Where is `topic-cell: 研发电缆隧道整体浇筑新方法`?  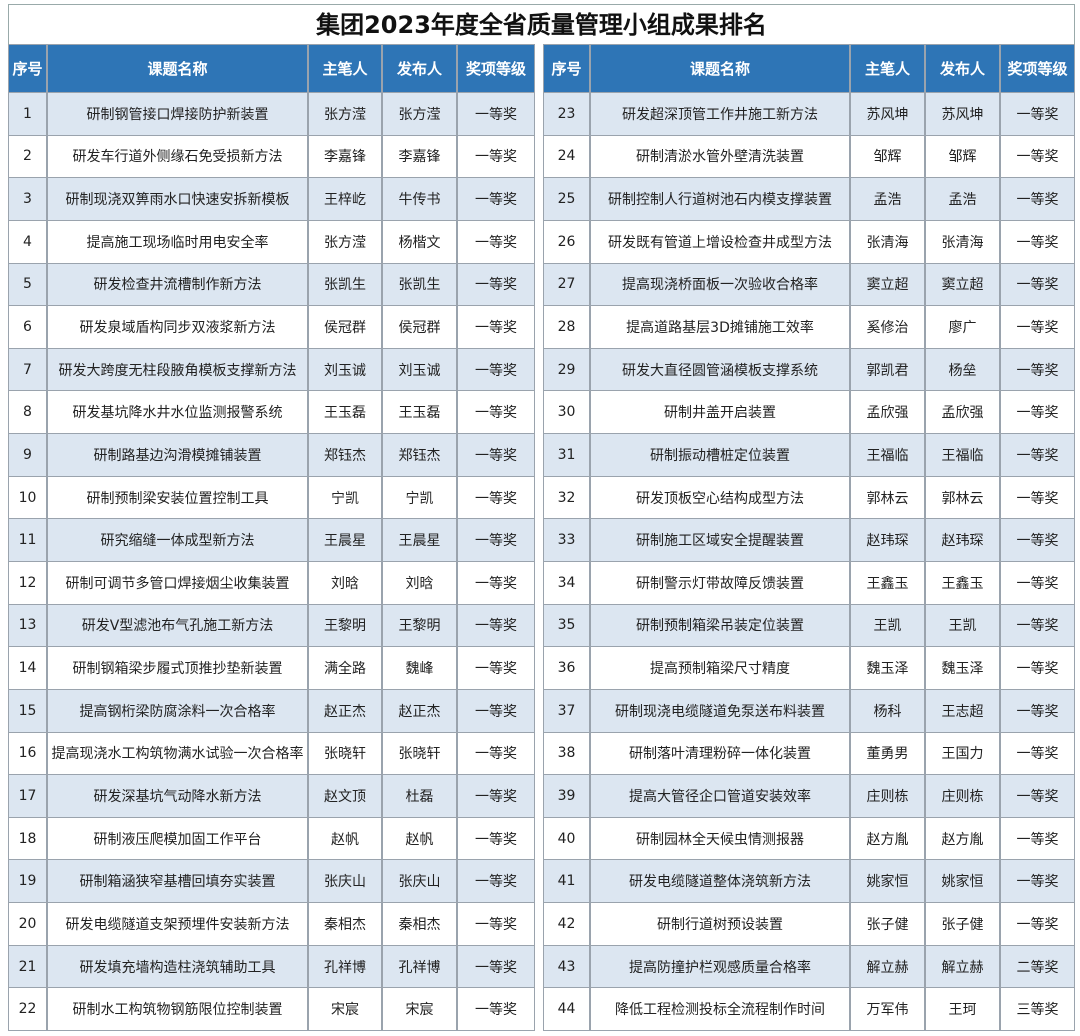 topic-cell: 研发电缆隧道整体浇筑新方法 is located at coordinates (720, 881).